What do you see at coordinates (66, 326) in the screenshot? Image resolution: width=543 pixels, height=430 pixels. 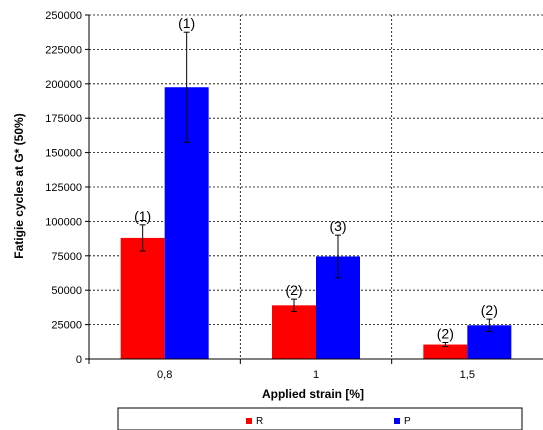 I see `y-tick-label: 25000` at bounding box center [66, 326].